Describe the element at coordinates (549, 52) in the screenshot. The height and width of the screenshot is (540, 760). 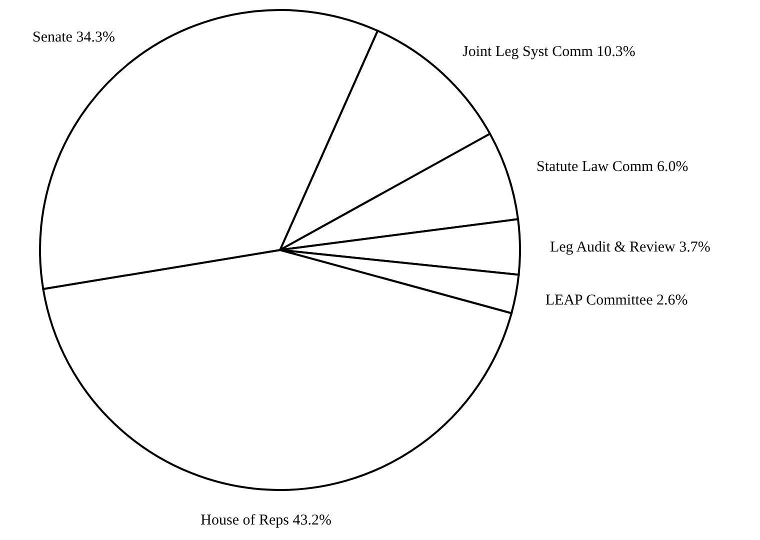
I see `slice-label: Joint Leg Syst Comm 10.3%` at that location.